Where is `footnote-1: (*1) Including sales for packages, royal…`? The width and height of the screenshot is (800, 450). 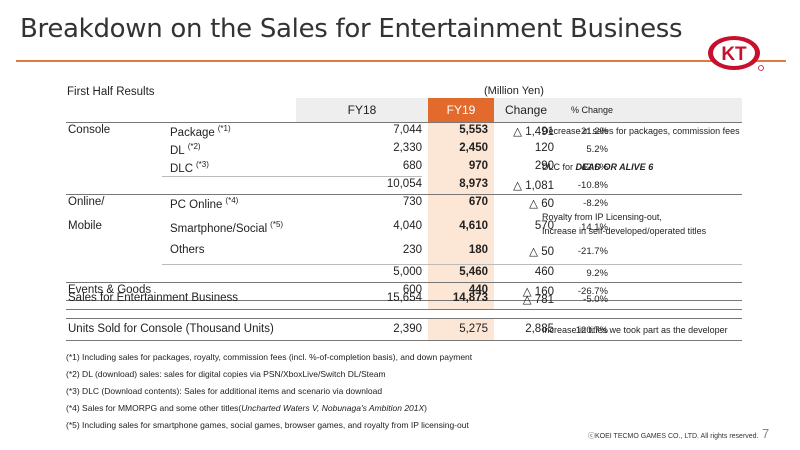 footnote-1: (*1) Including sales for packages, royal… is located at coordinates (269, 357).